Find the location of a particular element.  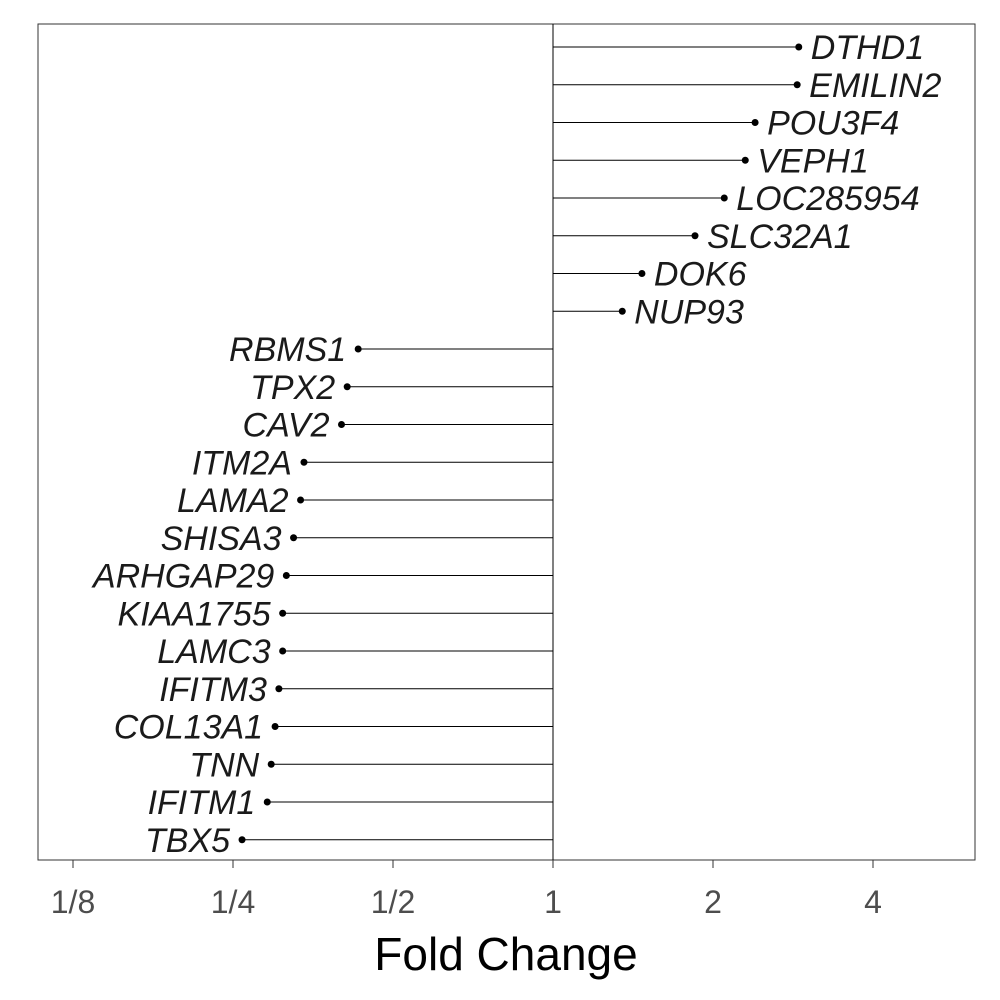

x-tick-label: 1/4 is located at coordinates (233, 902).